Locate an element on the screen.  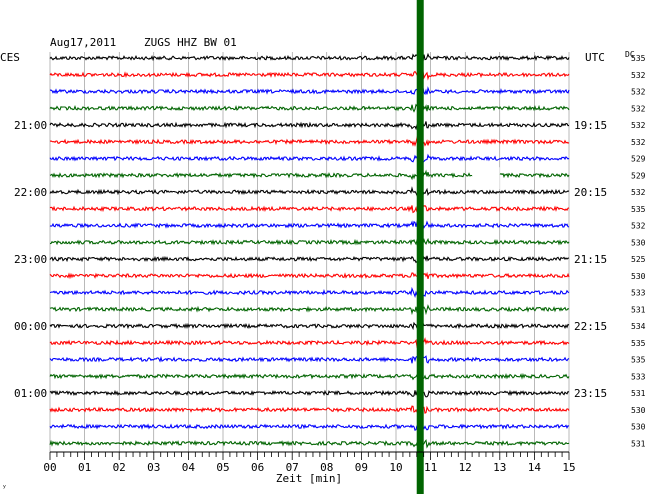
x-tick-label: 12 is located at coordinates (465, 467).